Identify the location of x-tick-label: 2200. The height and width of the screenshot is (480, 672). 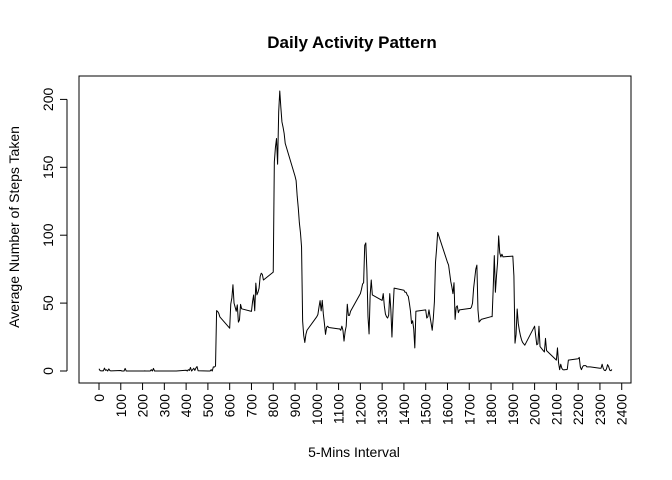
(578, 409).